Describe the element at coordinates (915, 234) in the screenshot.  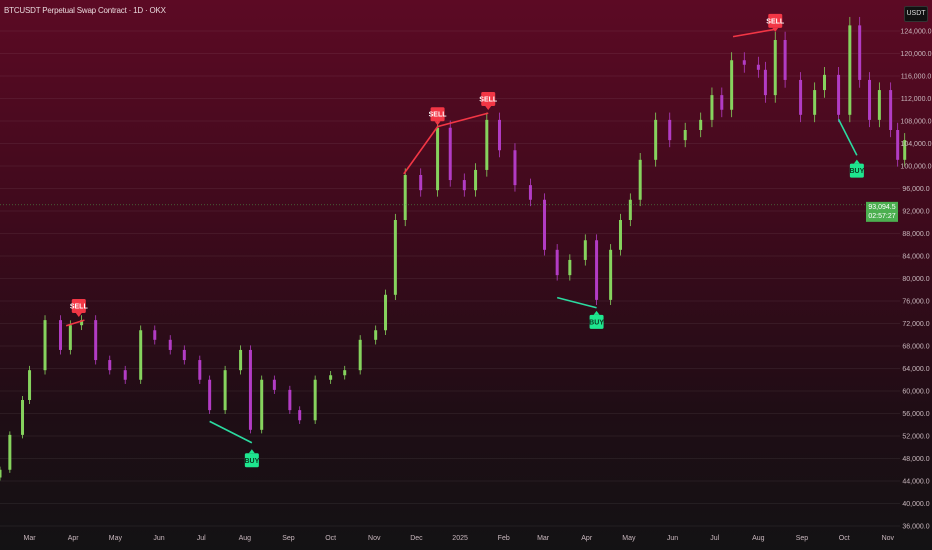
I see `price-tick-label: 88,000.0` at that location.